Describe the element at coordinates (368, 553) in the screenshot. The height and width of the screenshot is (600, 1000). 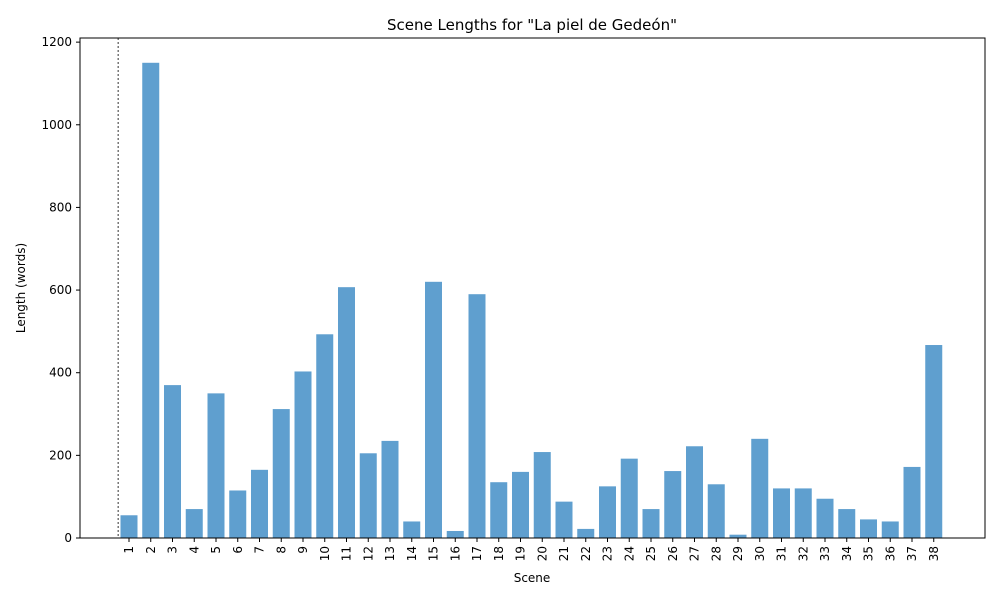
I see `x-tick-label: 12` at that location.